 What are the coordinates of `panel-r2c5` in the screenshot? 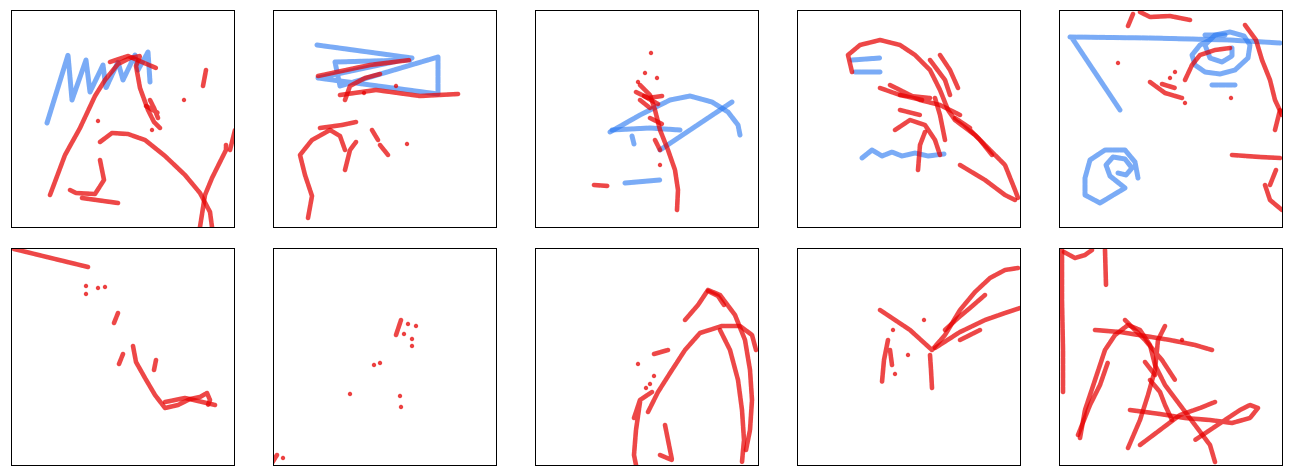 It's located at (1171, 357).